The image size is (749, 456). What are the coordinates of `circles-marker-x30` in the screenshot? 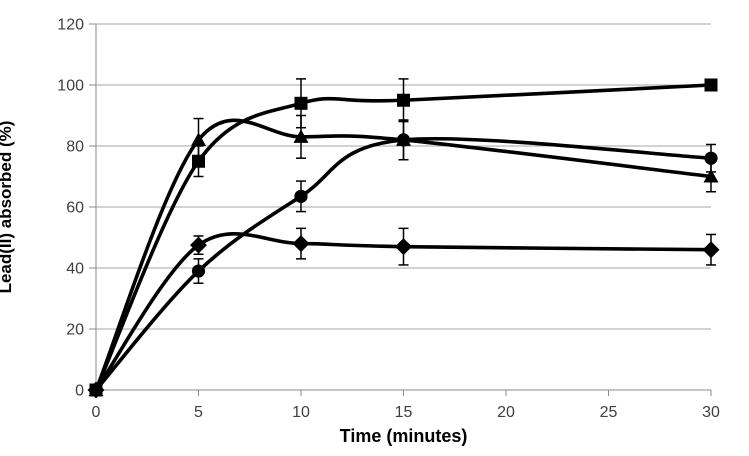 It's located at (711, 158).